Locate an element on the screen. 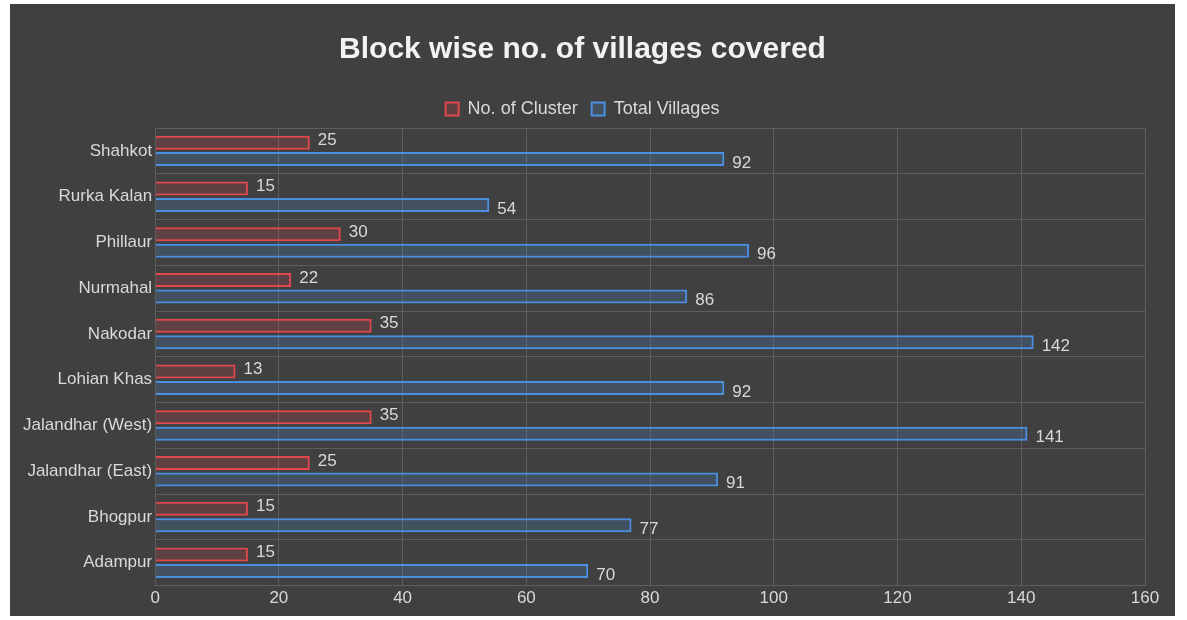 The image size is (1187, 620). chart-title: Block wise no. of villages covered is located at coordinates (582, 48).